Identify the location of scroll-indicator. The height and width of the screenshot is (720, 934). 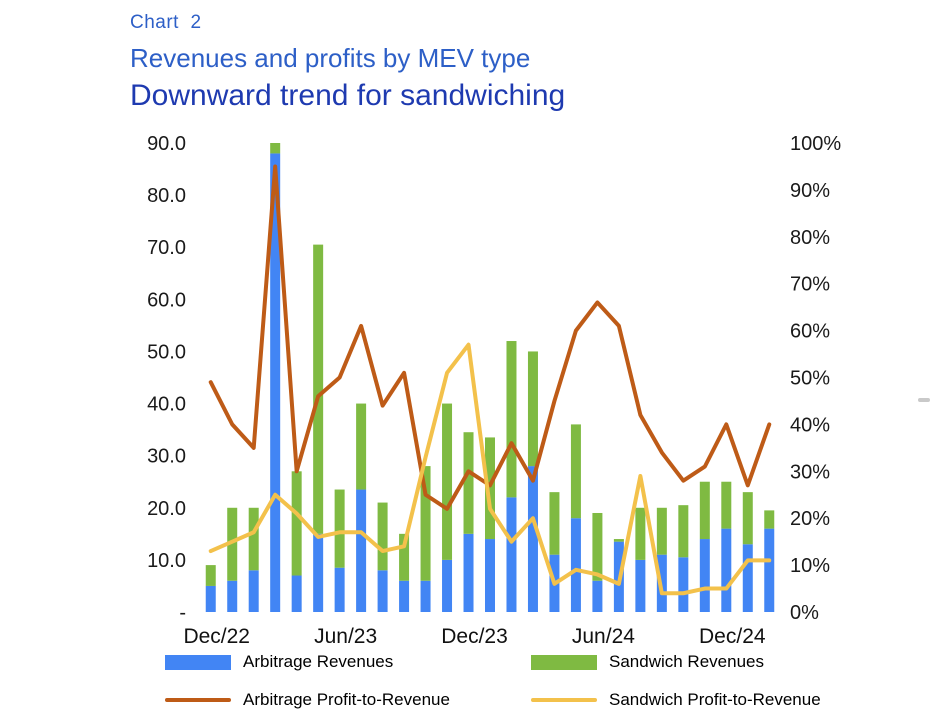
(924, 400).